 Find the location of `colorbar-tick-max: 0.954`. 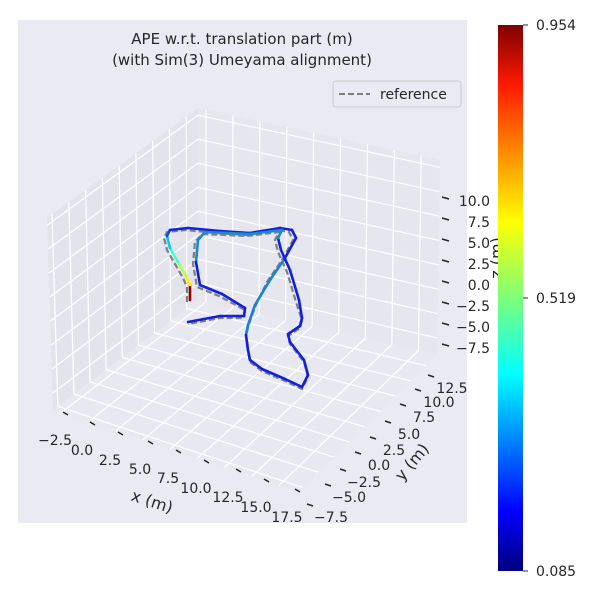

colorbar-tick-max: 0.954 is located at coordinates (556, 26).